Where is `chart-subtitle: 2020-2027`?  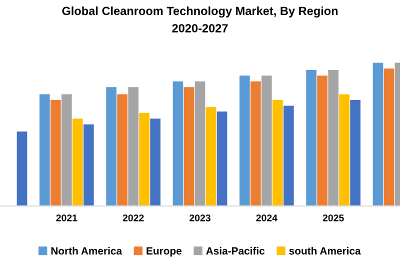 chart-subtitle: 2020-2027 is located at coordinates (200, 28).